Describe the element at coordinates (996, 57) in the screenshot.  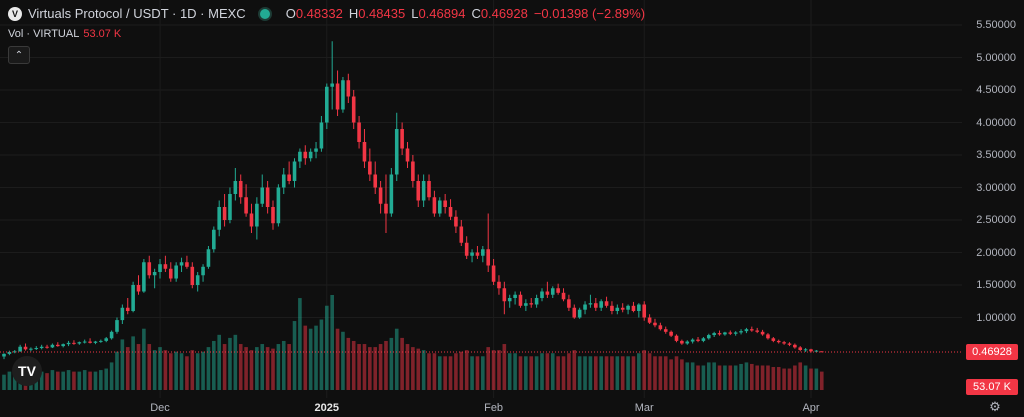
I see `price-tick-label: 5.00000` at that location.